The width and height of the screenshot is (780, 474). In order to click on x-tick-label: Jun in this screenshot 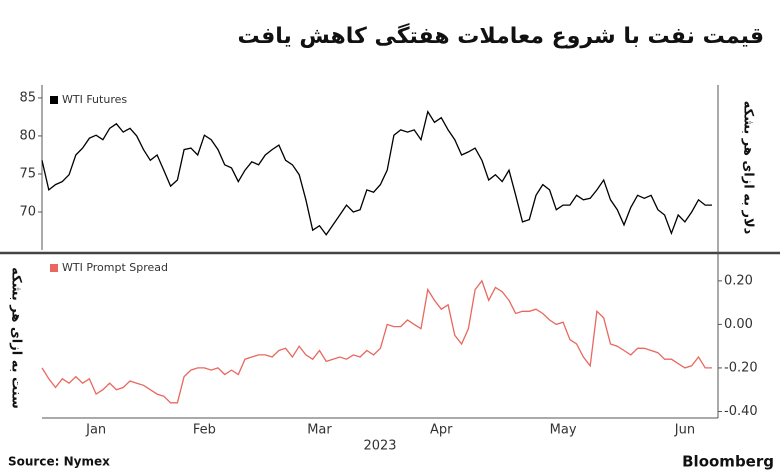, I will do `click(684, 430)`.